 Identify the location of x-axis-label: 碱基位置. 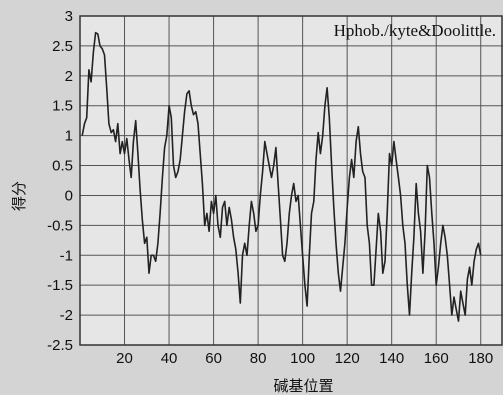
(303, 386).